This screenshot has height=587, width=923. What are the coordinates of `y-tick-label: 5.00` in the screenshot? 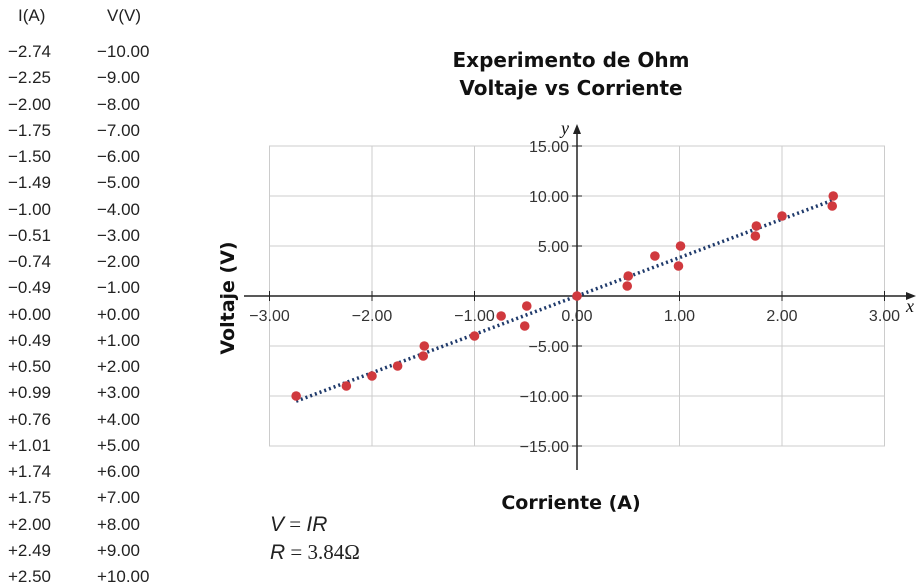 It's located at (553, 247).